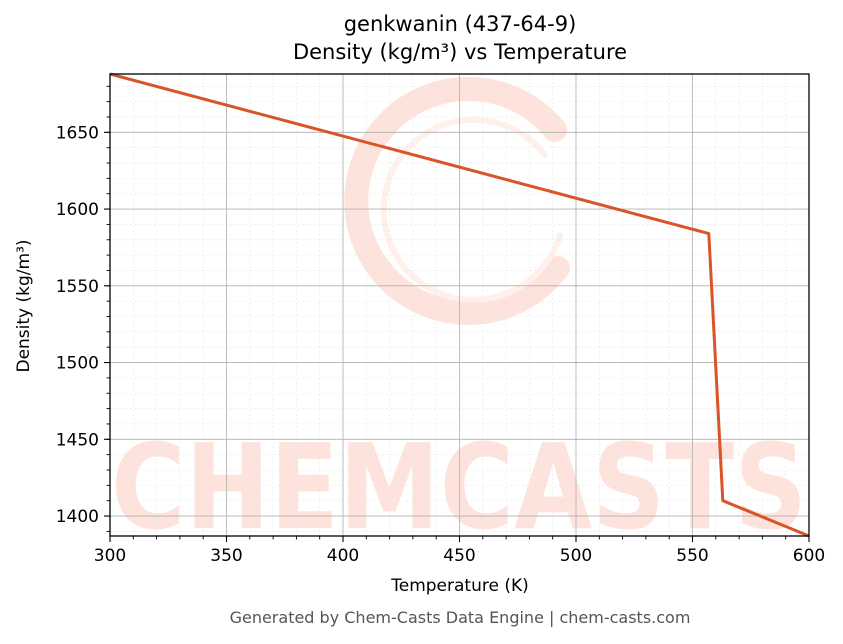 The height and width of the screenshot is (644, 843). I want to click on y-tick-label: 1450, so click(77, 440).